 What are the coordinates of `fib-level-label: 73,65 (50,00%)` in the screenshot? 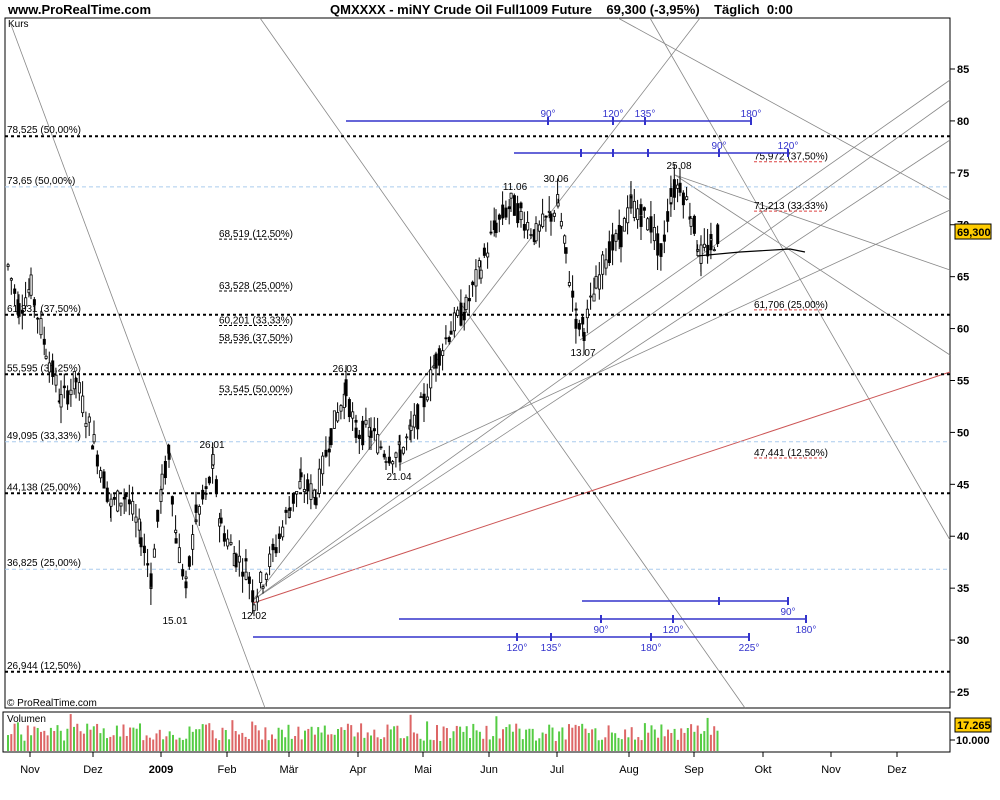 It's located at (41, 181).